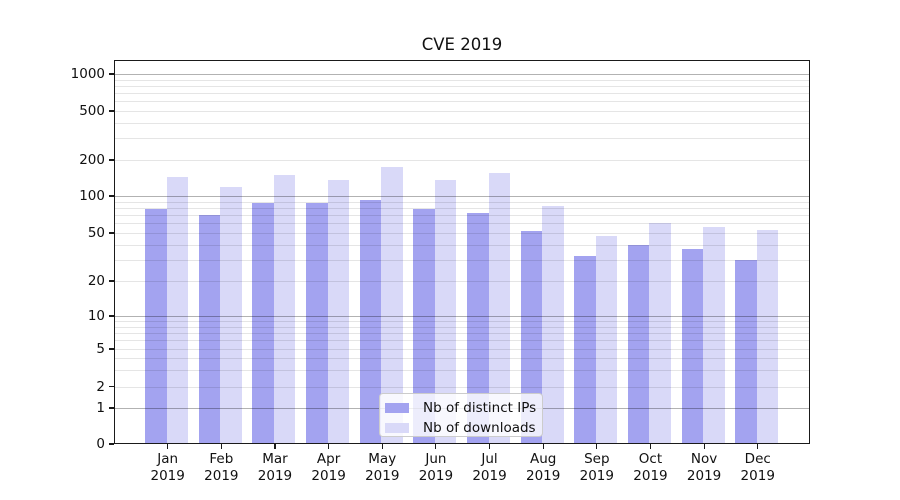 The image size is (900, 500). Describe the element at coordinates (92, 111) in the screenshot. I see `y-tick-label: 500` at that location.